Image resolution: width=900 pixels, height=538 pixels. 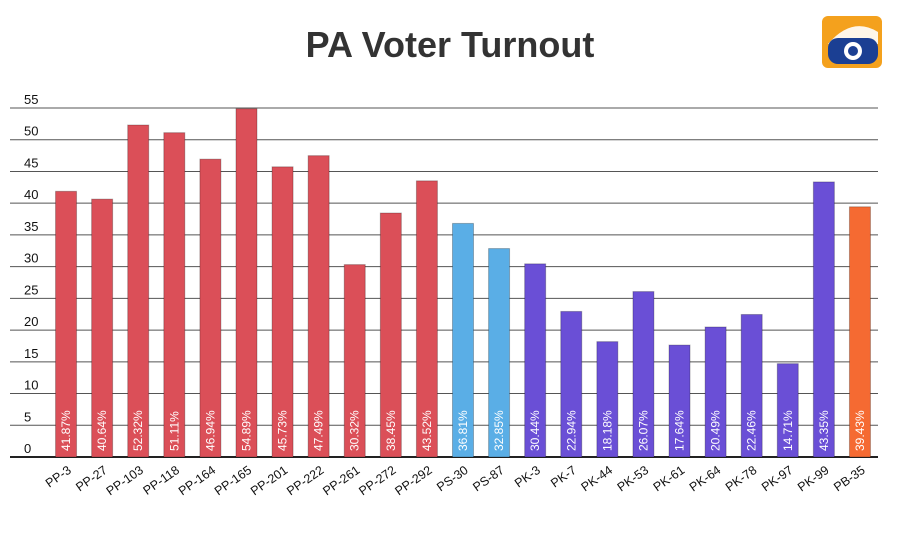 I want to click on y-tick-label: 45, so click(x=31, y=162).